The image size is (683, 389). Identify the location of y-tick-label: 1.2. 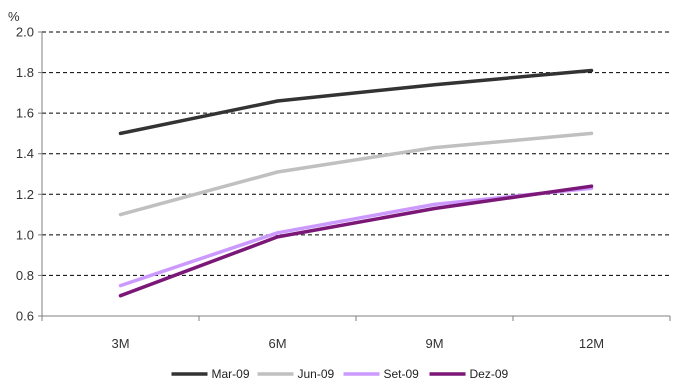
(25, 194).